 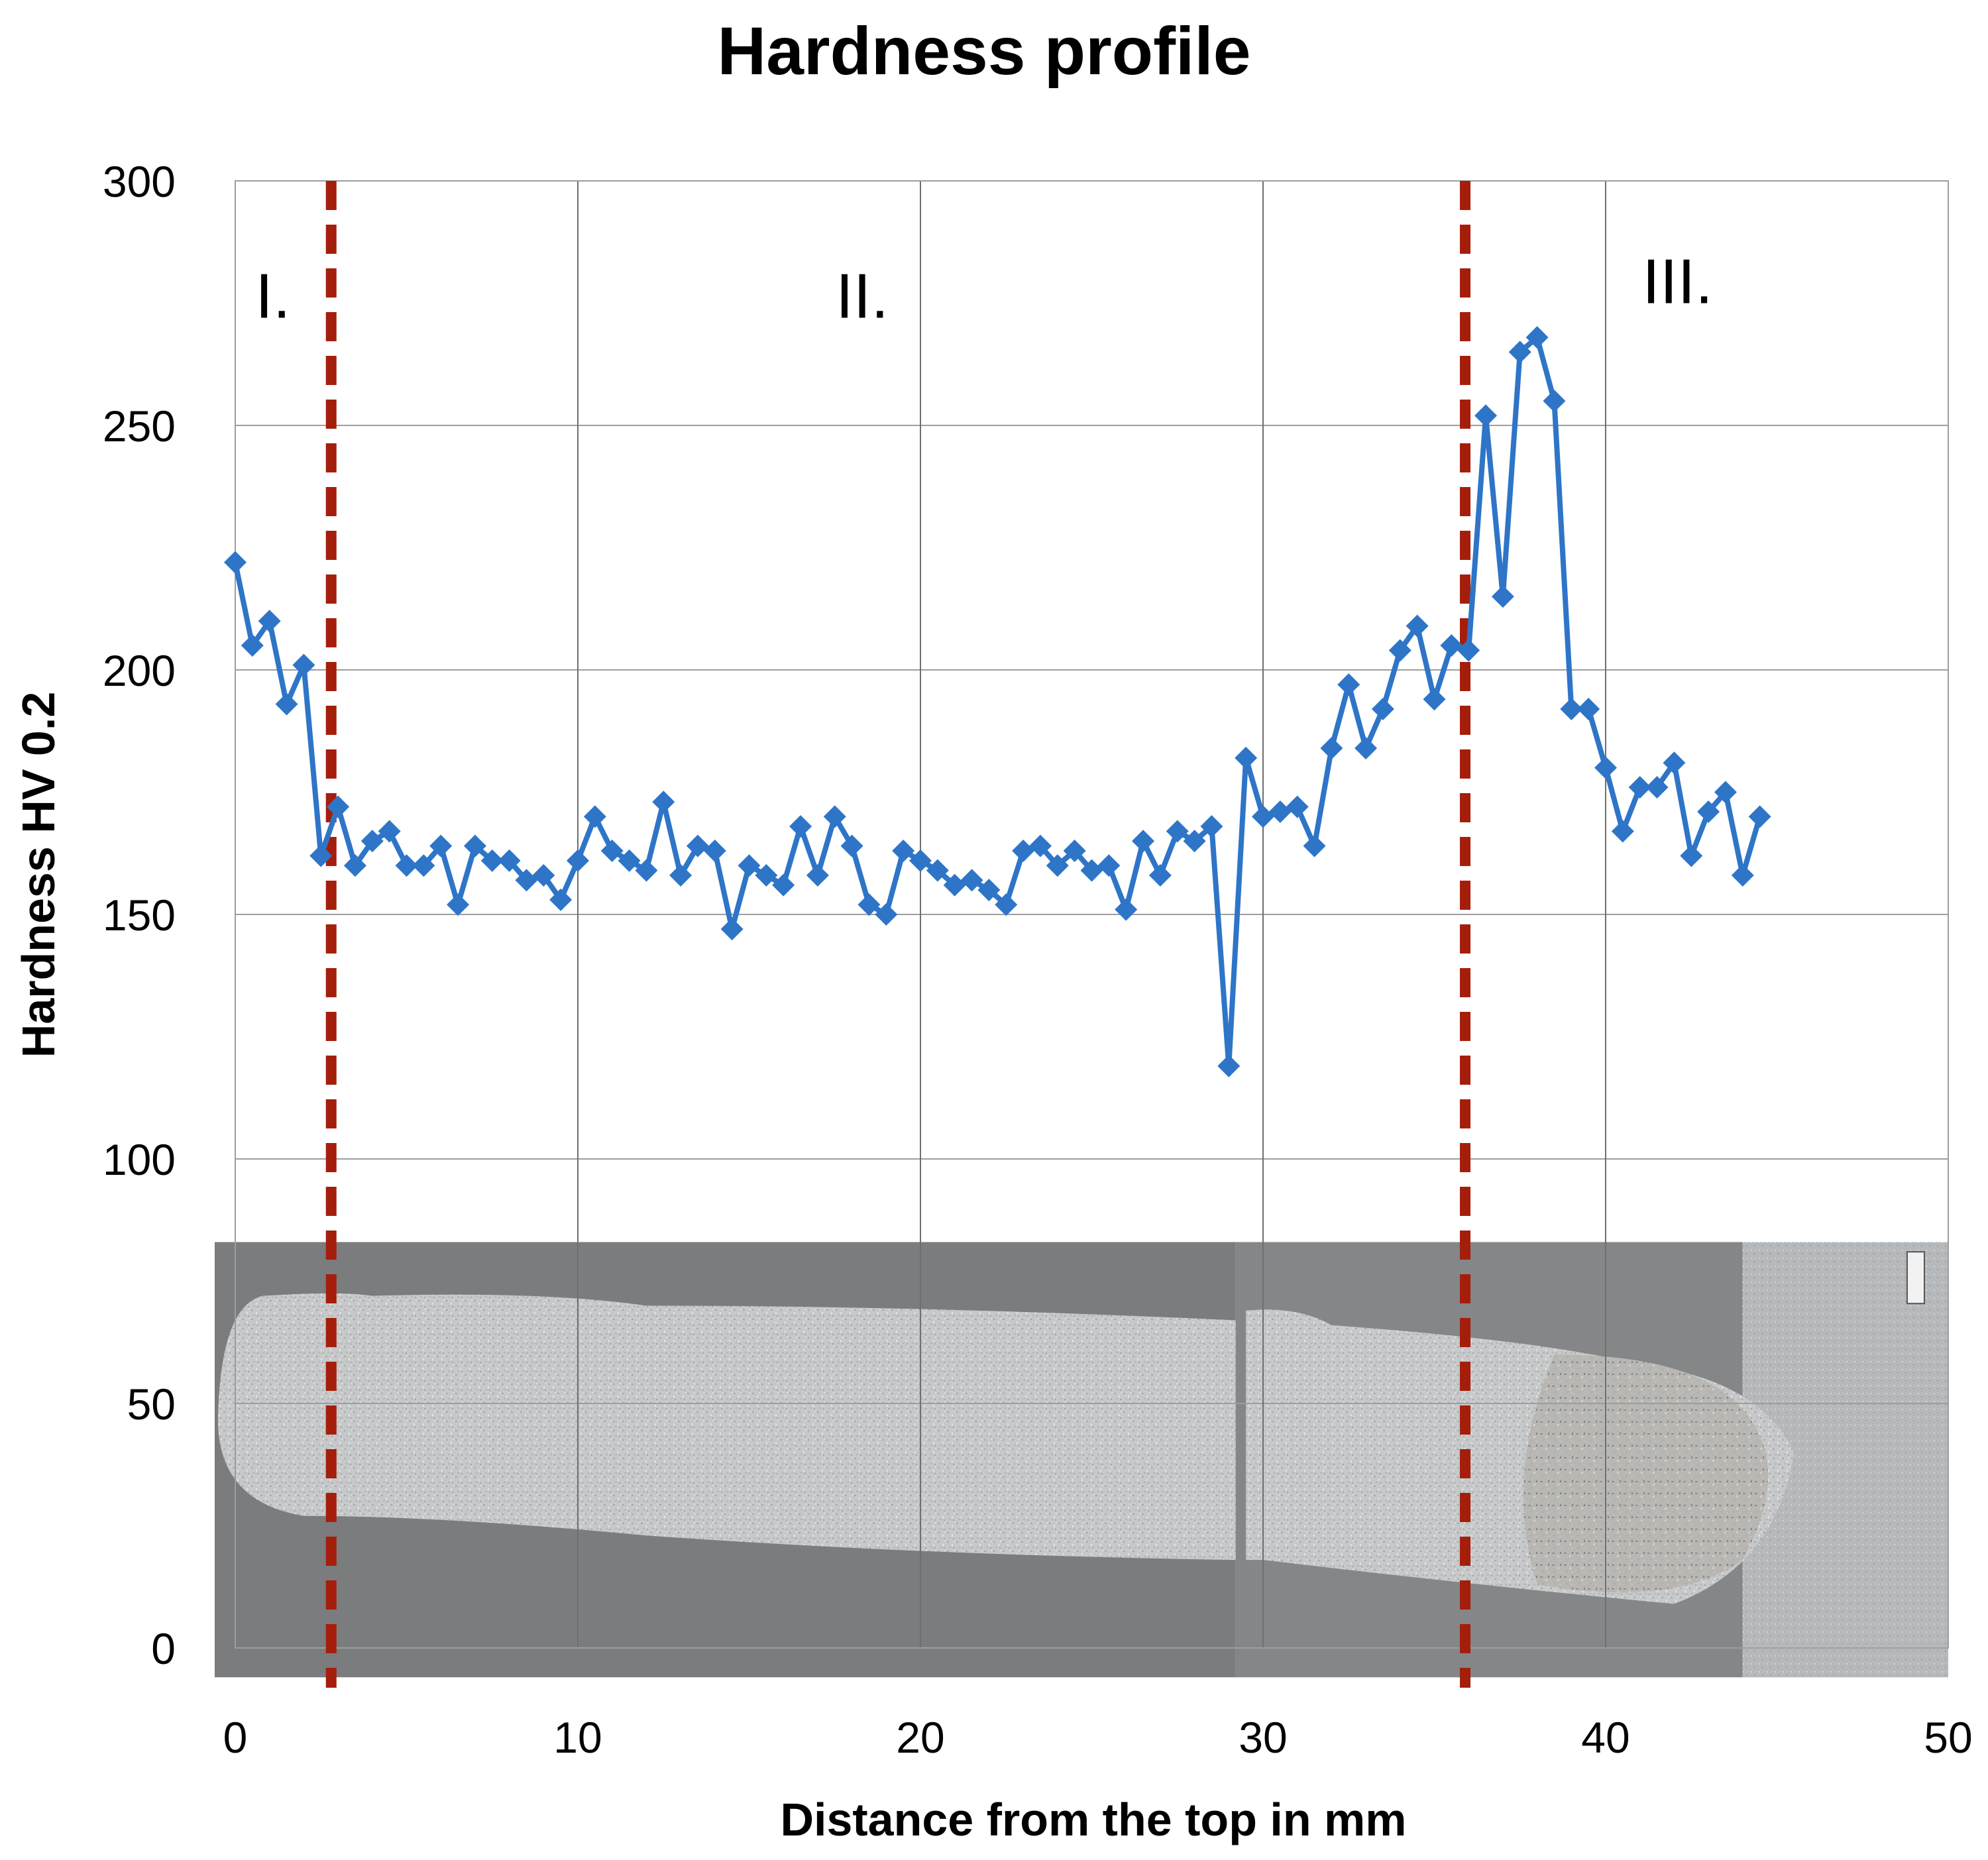 What do you see at coordinates (151, 1404) in the screenshot?
I see `y-tick-label-50: 50` at bounding box center [151, 1404].